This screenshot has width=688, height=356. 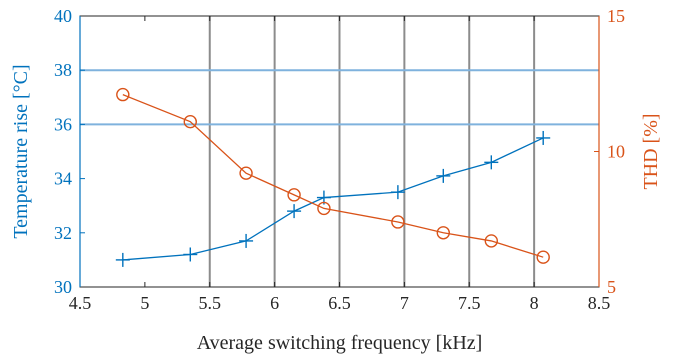 I want to click on y-left-tick-label: 30, so click(x=63, y=287).